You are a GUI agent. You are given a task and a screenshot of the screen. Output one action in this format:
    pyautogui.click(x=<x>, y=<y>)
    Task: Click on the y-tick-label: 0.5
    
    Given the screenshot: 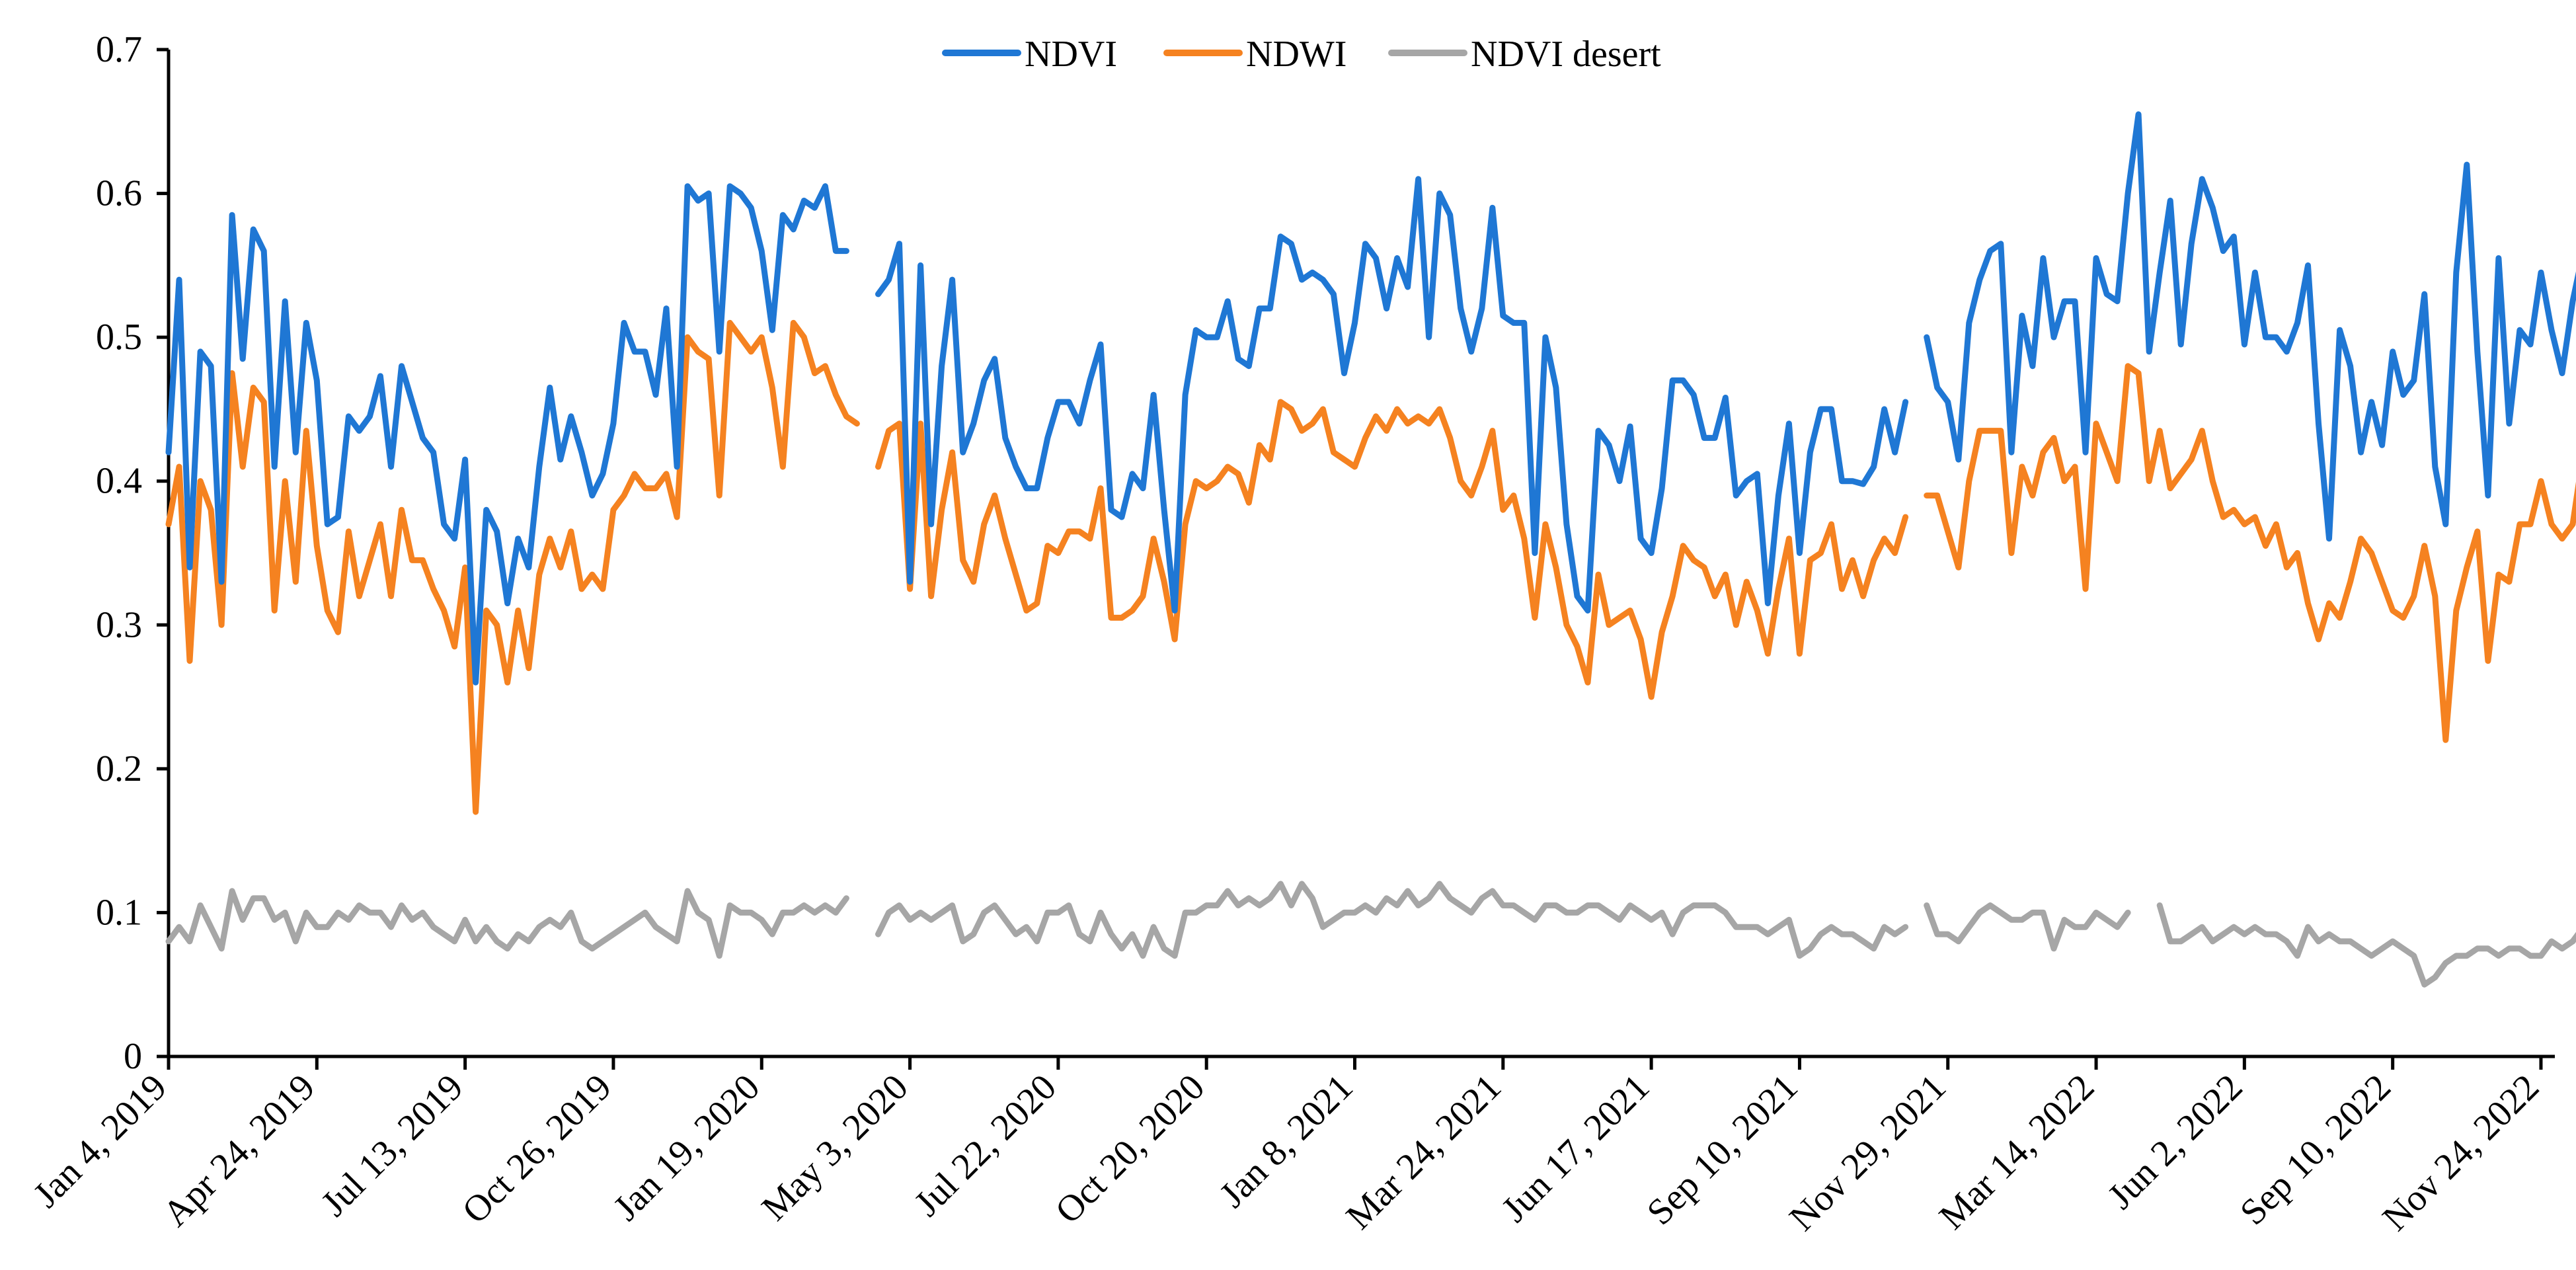 What is the action you would take?
    pyautogui.click(x=119, y=337)
    